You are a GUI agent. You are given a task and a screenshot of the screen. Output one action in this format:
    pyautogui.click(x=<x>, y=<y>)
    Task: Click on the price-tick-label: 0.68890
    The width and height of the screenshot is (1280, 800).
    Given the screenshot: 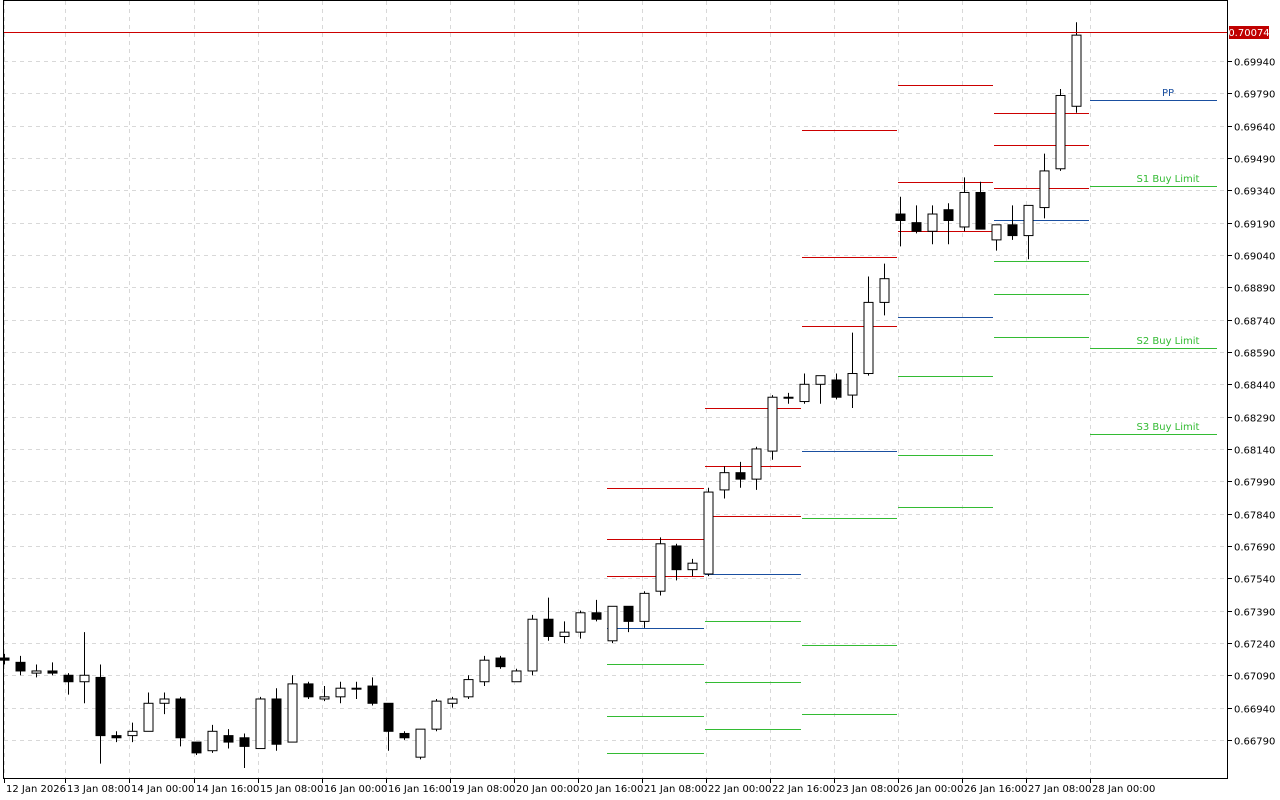 What is the action you would take?
    pyautogui.click(x=1254, y=289)
    